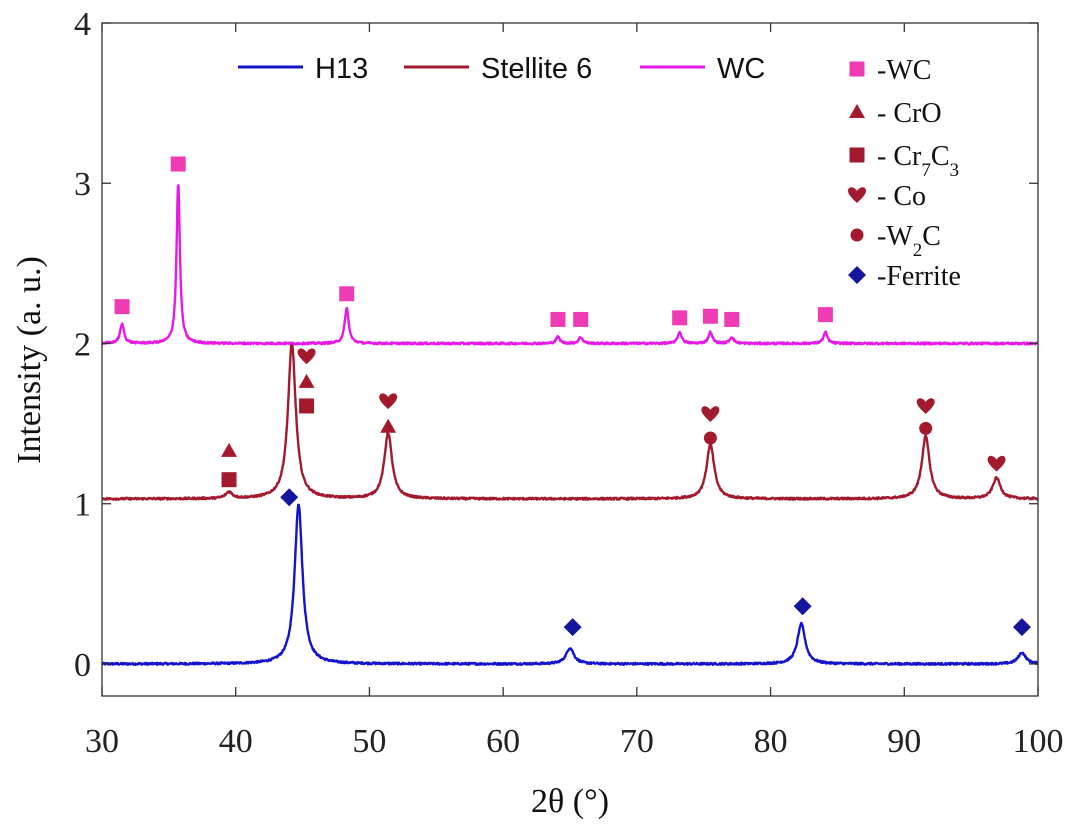 The height and width of the screenshot is (825, 1080). Describe the element at coordinates (857, 155) in the screenshot. I see `legend-marker-cr7c3` at that location.